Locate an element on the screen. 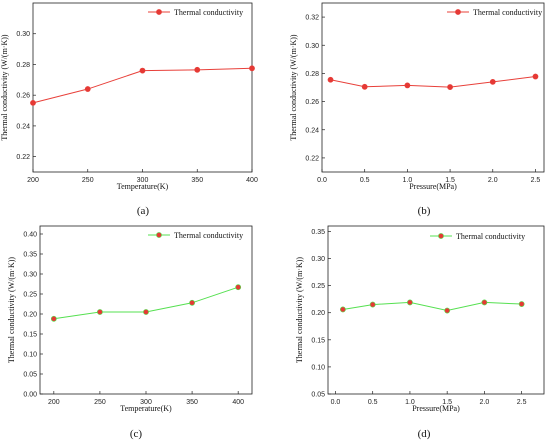  x-tick-label: 1.0 is located at coordinates (410, 402).